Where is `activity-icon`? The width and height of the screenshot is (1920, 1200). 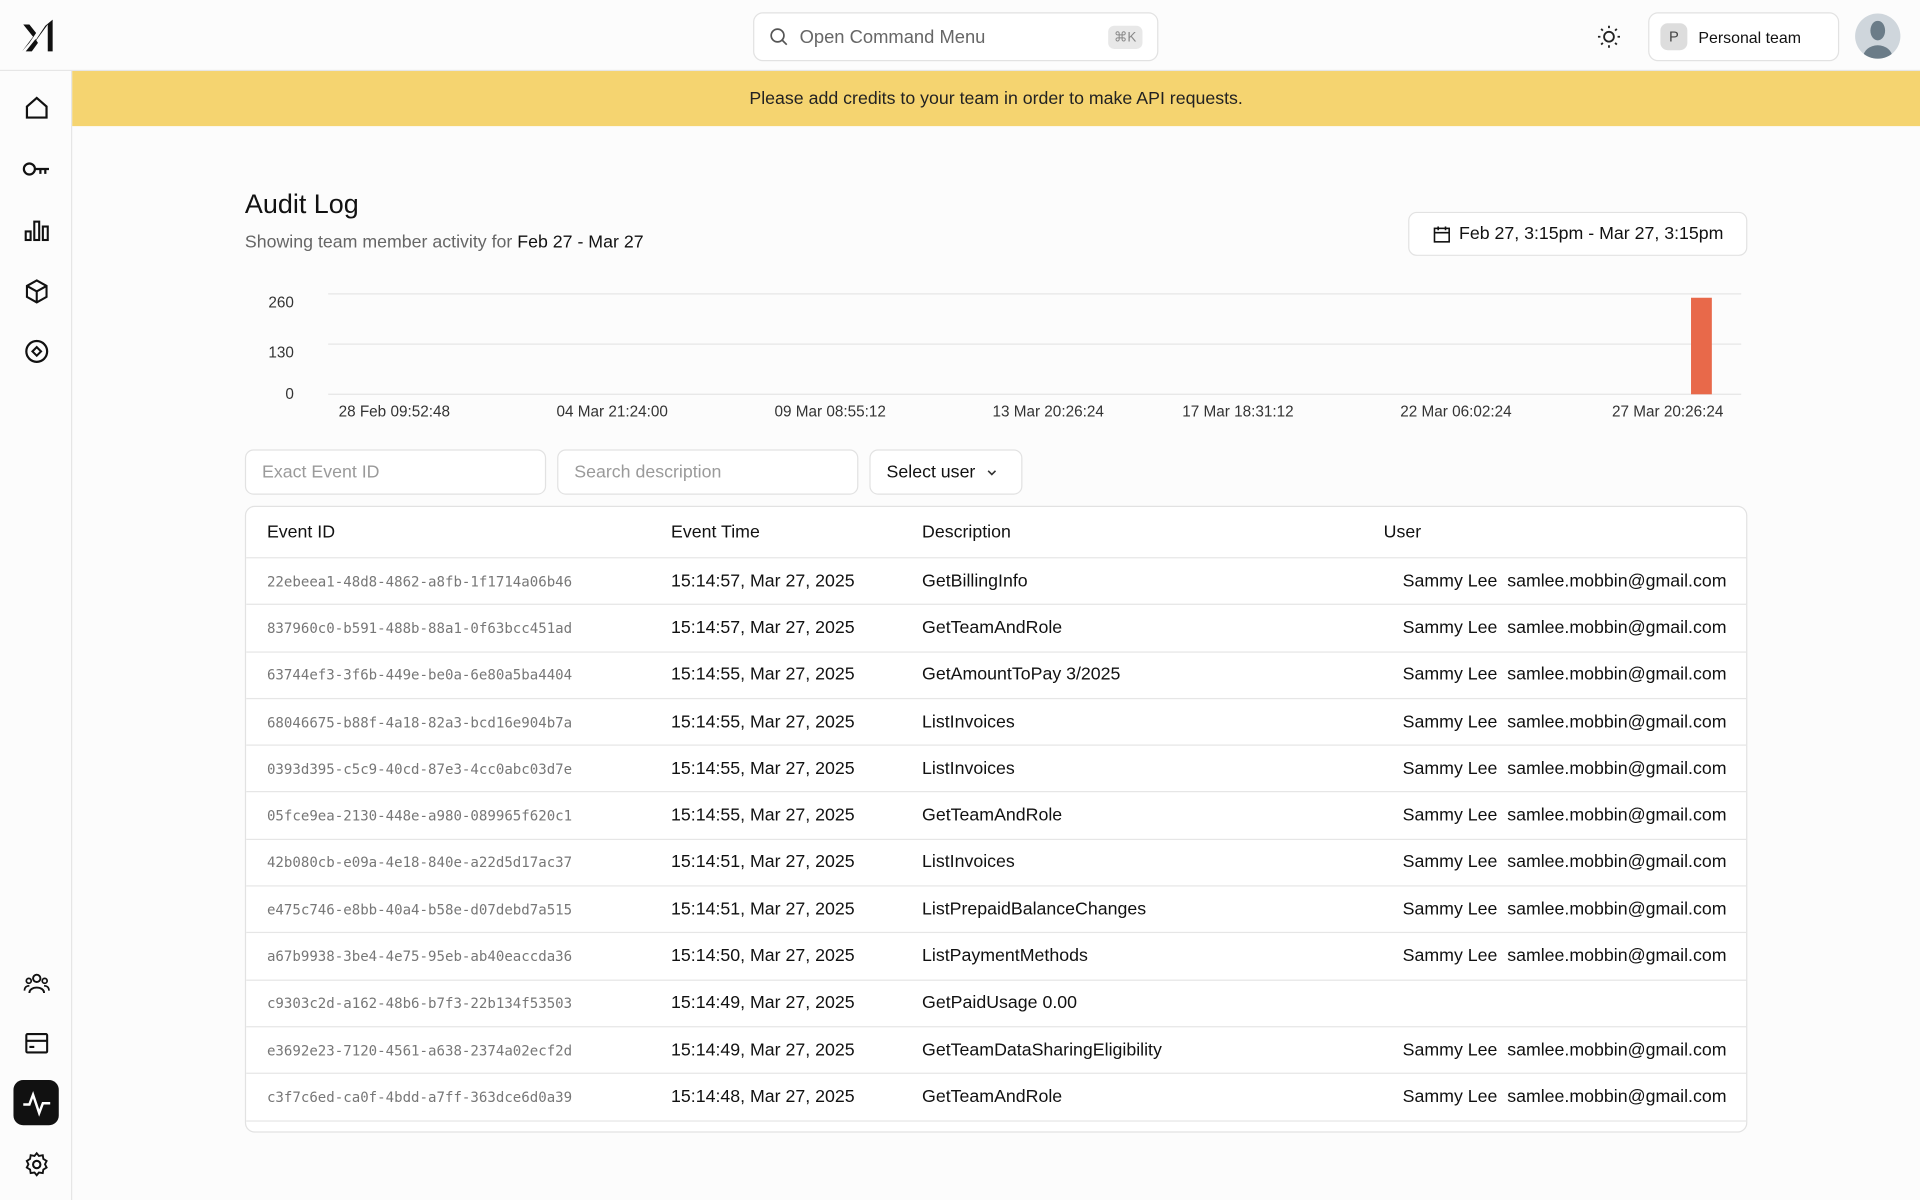 activity-icon is located at coordinates (36, 1103).